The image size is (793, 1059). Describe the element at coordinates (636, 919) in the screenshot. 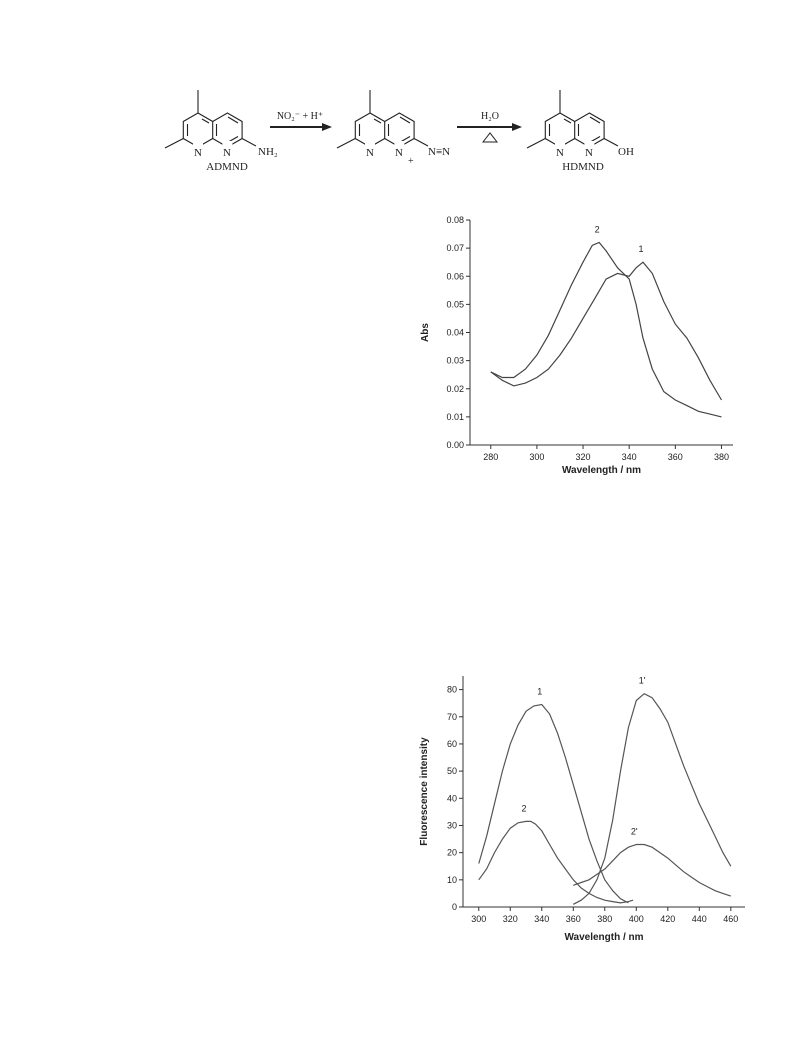

I see `x-tick-label: 400` at that location.